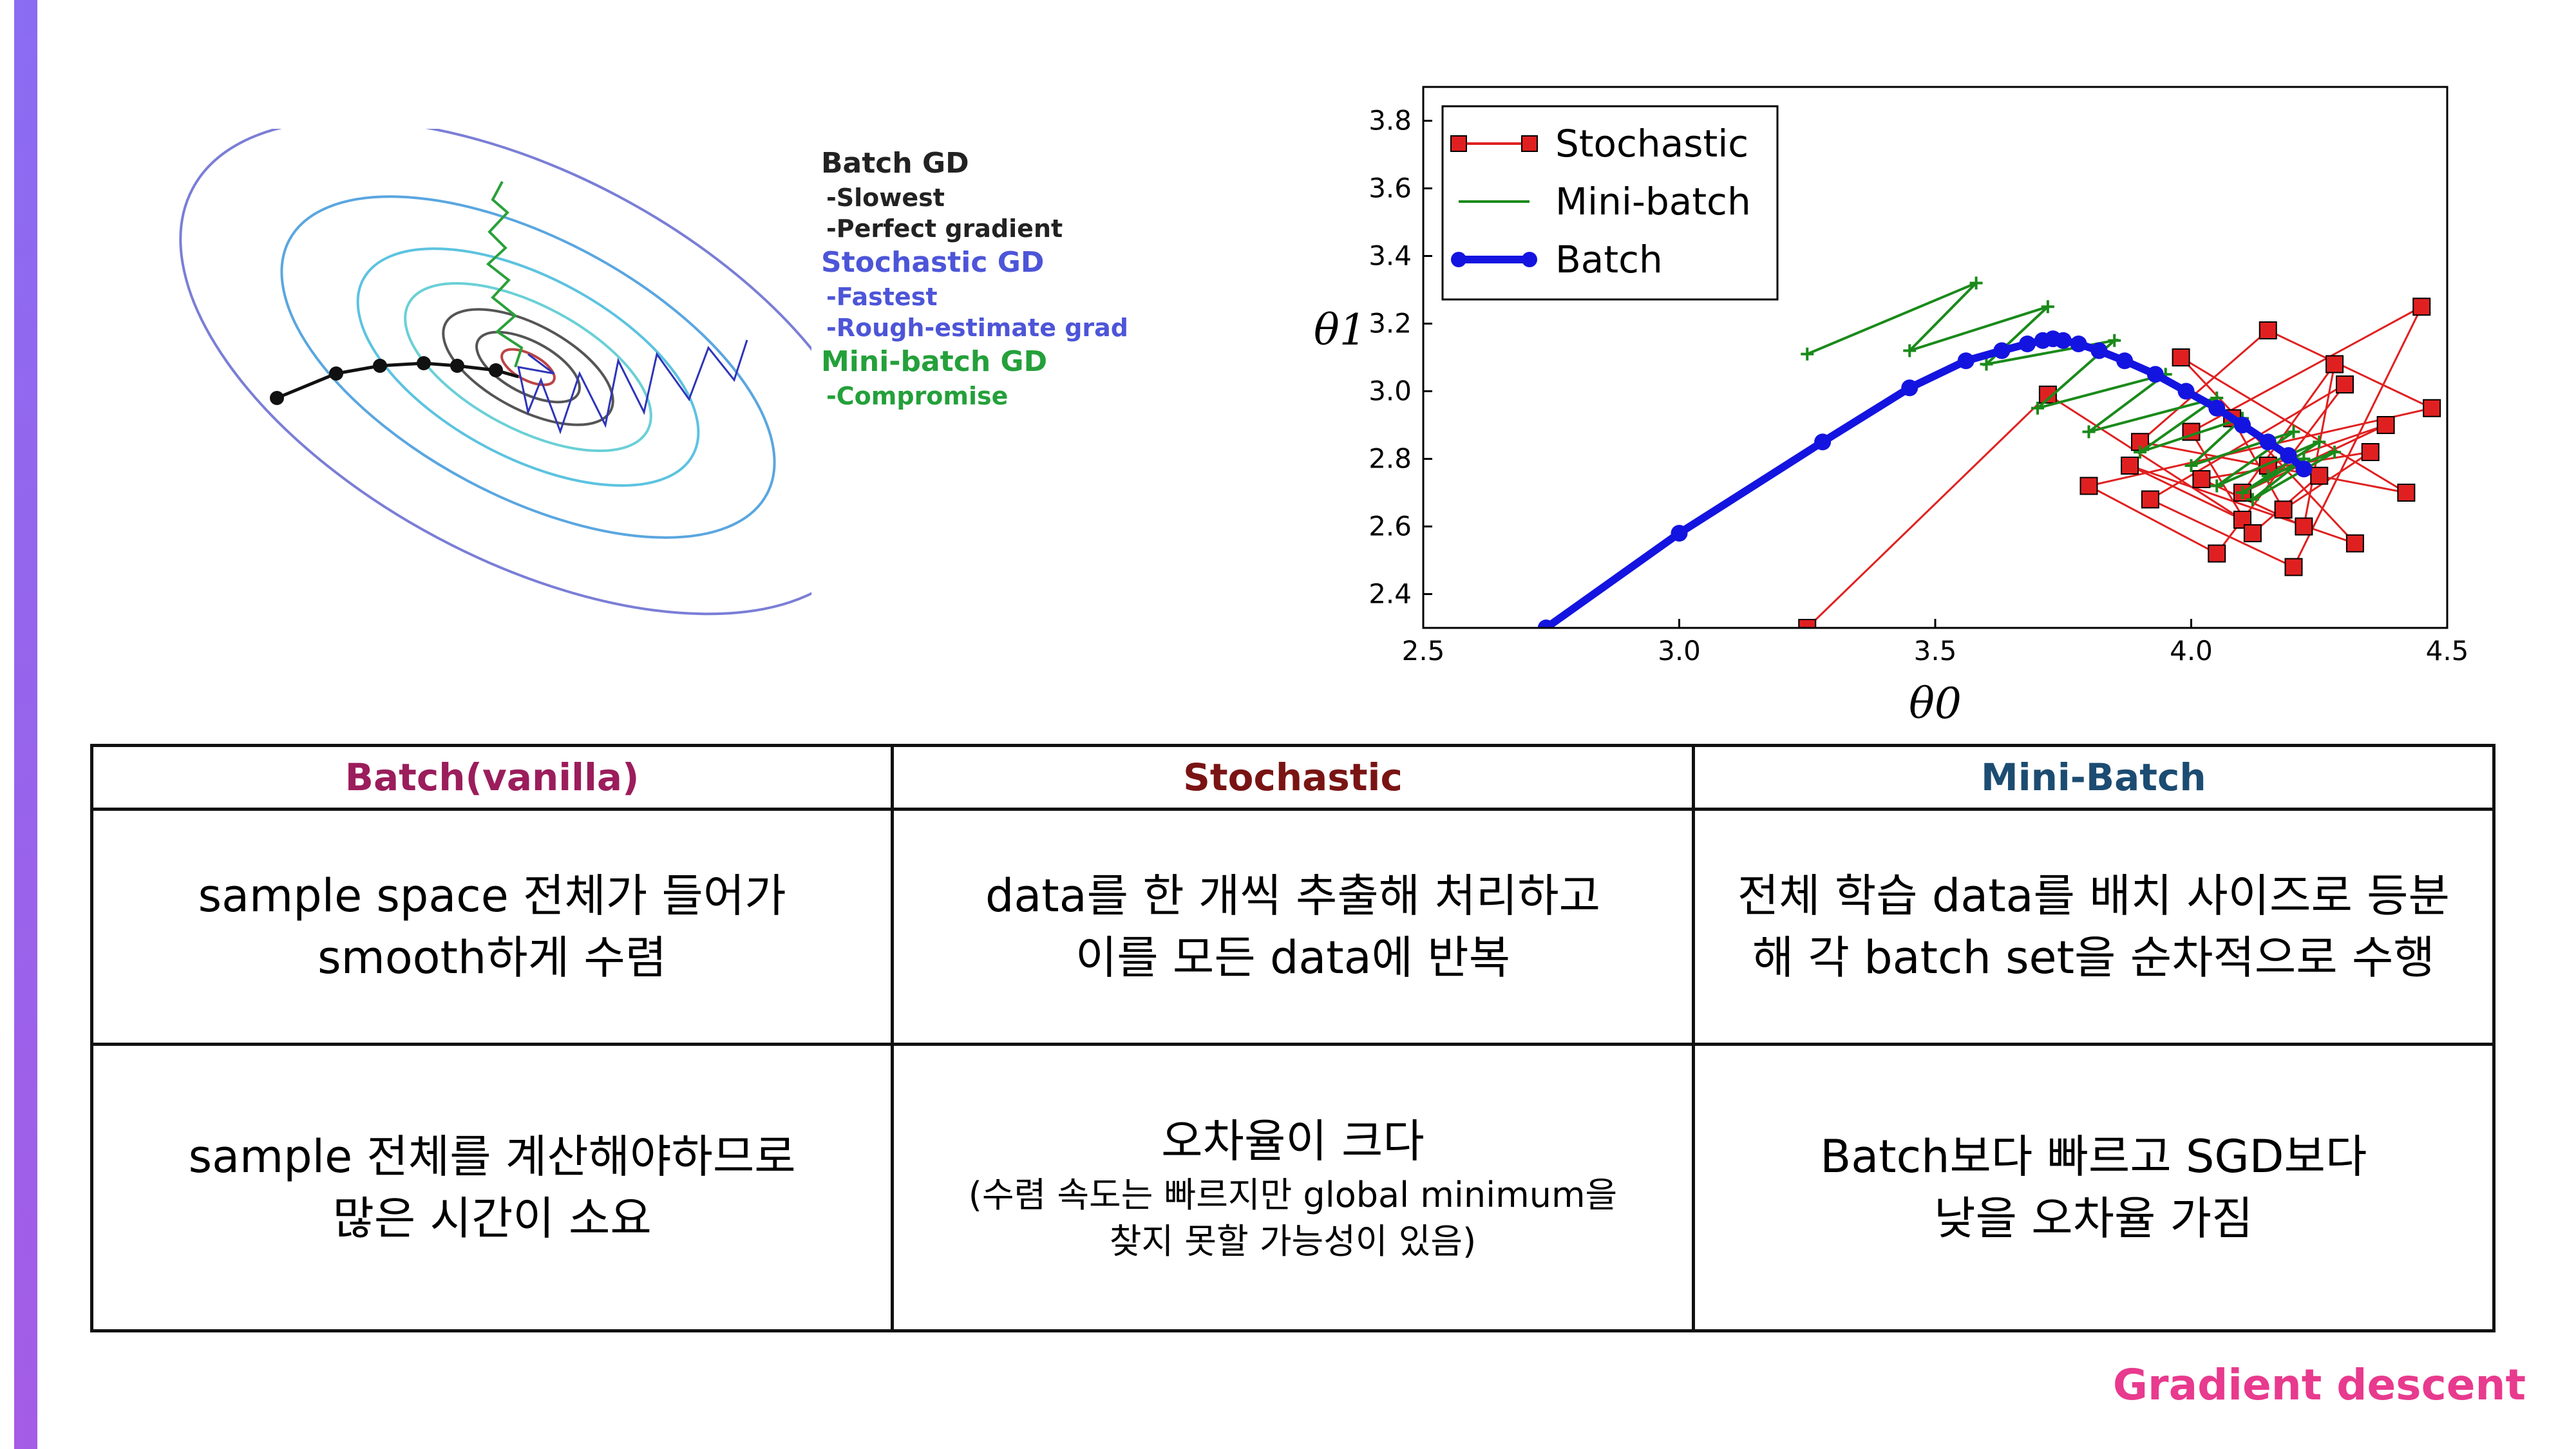  Describe the element at coordinates (1293, 1141) in the screenshot. I see `cell-line: 오차율이 크다` at that location.